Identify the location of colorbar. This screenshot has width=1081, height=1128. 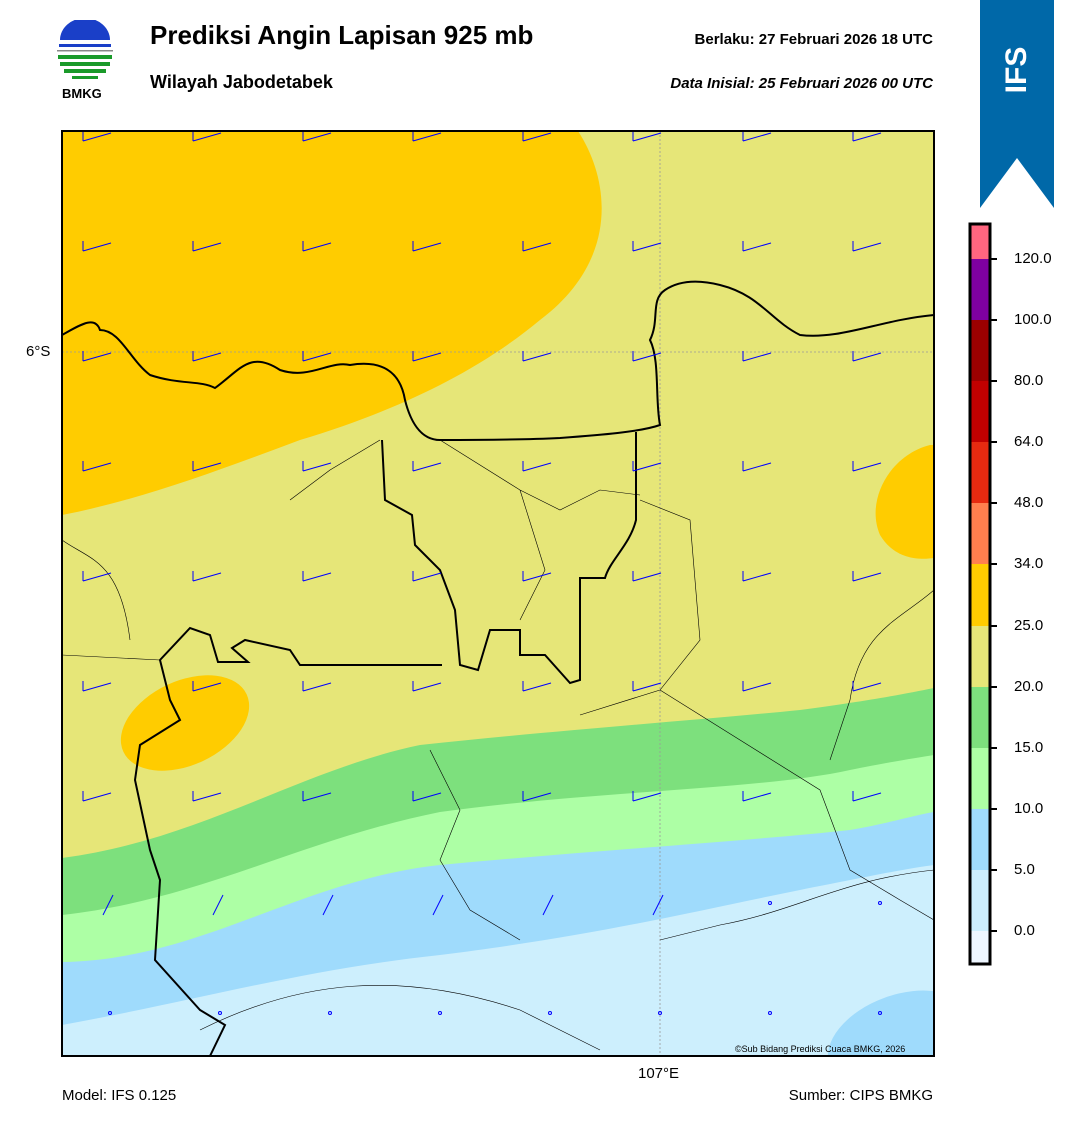
(982, 594).